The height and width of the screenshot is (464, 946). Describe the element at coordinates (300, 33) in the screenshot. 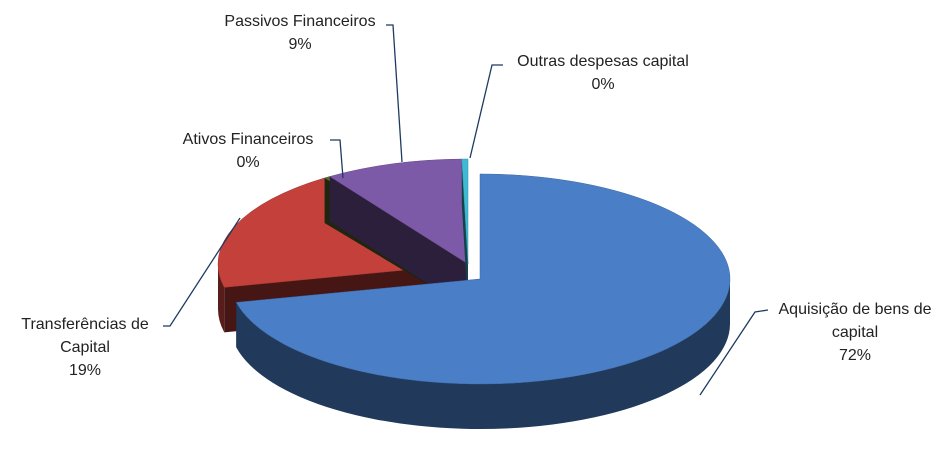

I see `slice-label: Passivos Financeiros 9%` at that location.